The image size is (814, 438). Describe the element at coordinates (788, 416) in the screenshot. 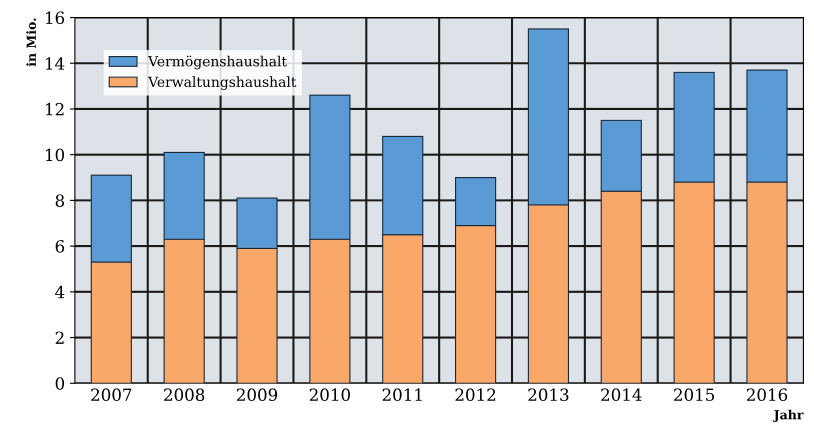

I see `x-axis-title: Jahr` at that location.